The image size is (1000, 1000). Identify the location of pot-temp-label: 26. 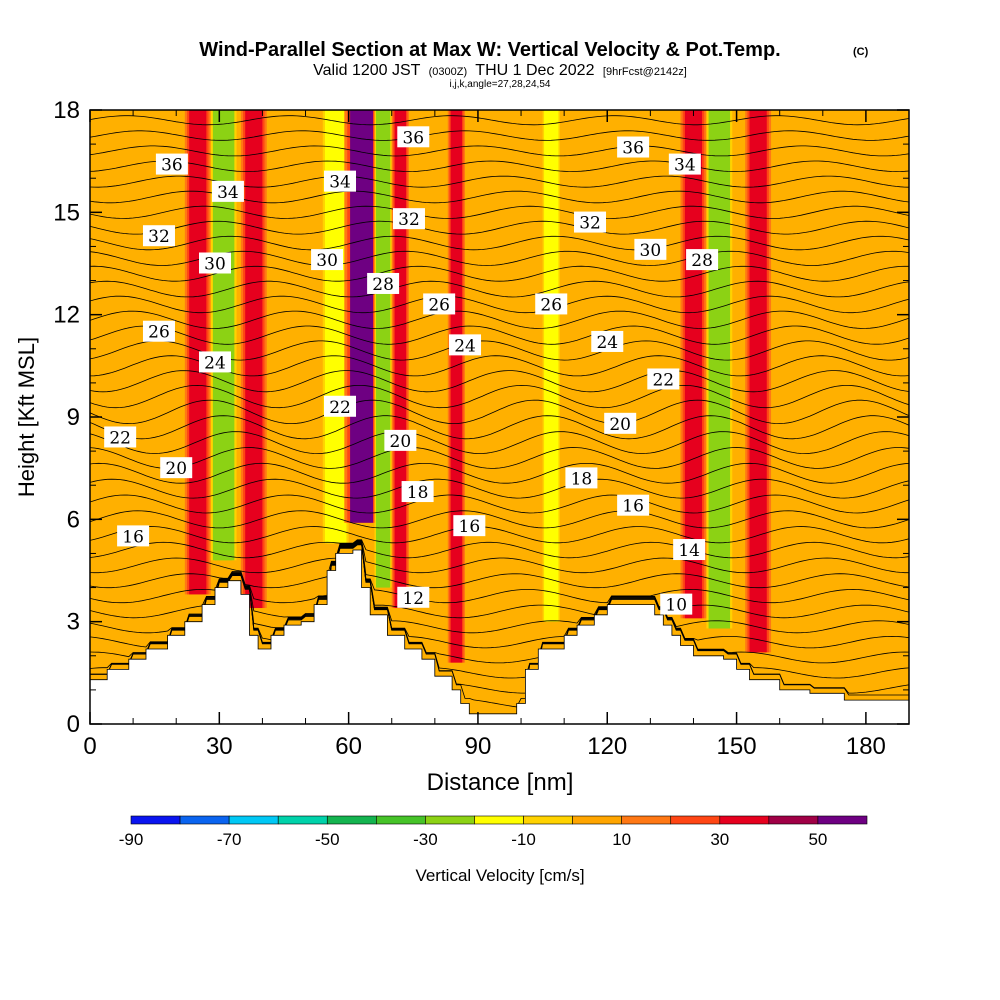
(439, 304).